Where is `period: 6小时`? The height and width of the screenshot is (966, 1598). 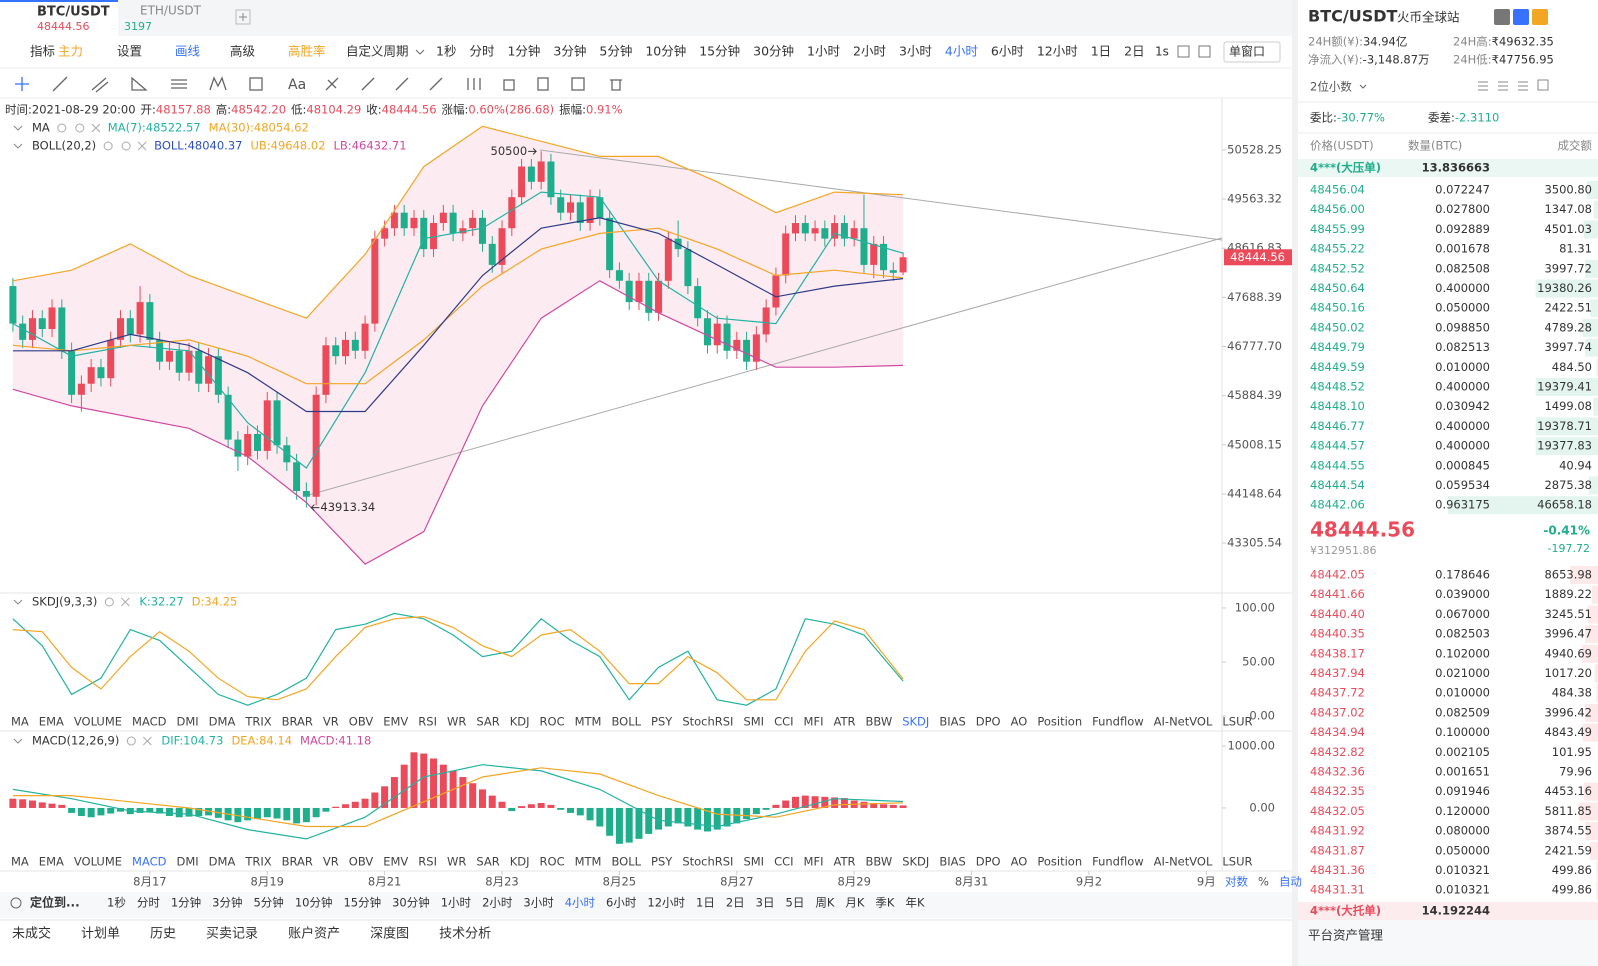 period: 6小时 is located at coordinates (621, 903).